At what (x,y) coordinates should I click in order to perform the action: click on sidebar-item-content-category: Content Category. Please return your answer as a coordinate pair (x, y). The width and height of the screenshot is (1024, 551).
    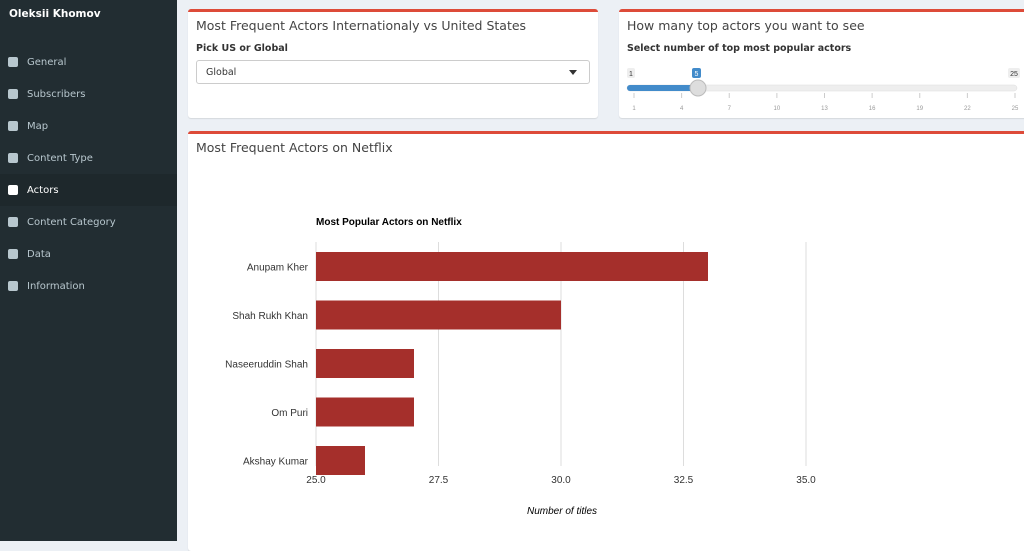
    Looking at the image, I should click on (88, 222).